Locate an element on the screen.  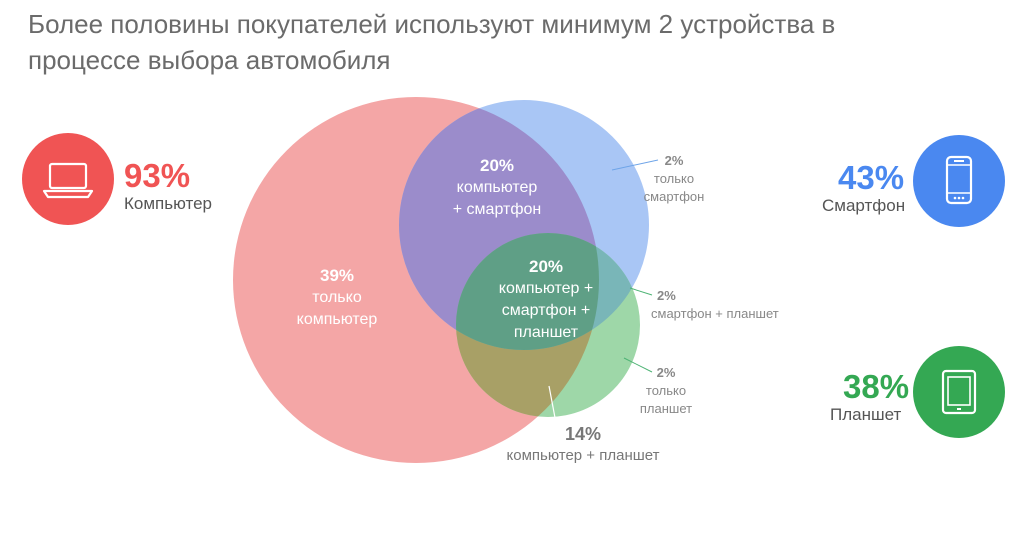
segment-only-tablet: 2% только планшет is located at coordinates (666, 391).